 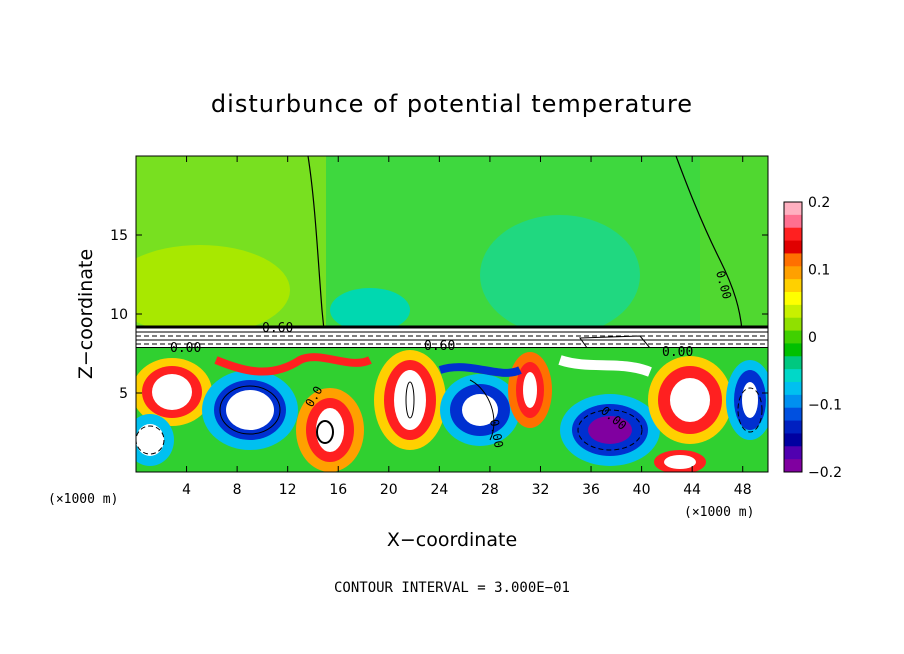 I want to click on x-tick-label: 12, so click(x=288, y=490).